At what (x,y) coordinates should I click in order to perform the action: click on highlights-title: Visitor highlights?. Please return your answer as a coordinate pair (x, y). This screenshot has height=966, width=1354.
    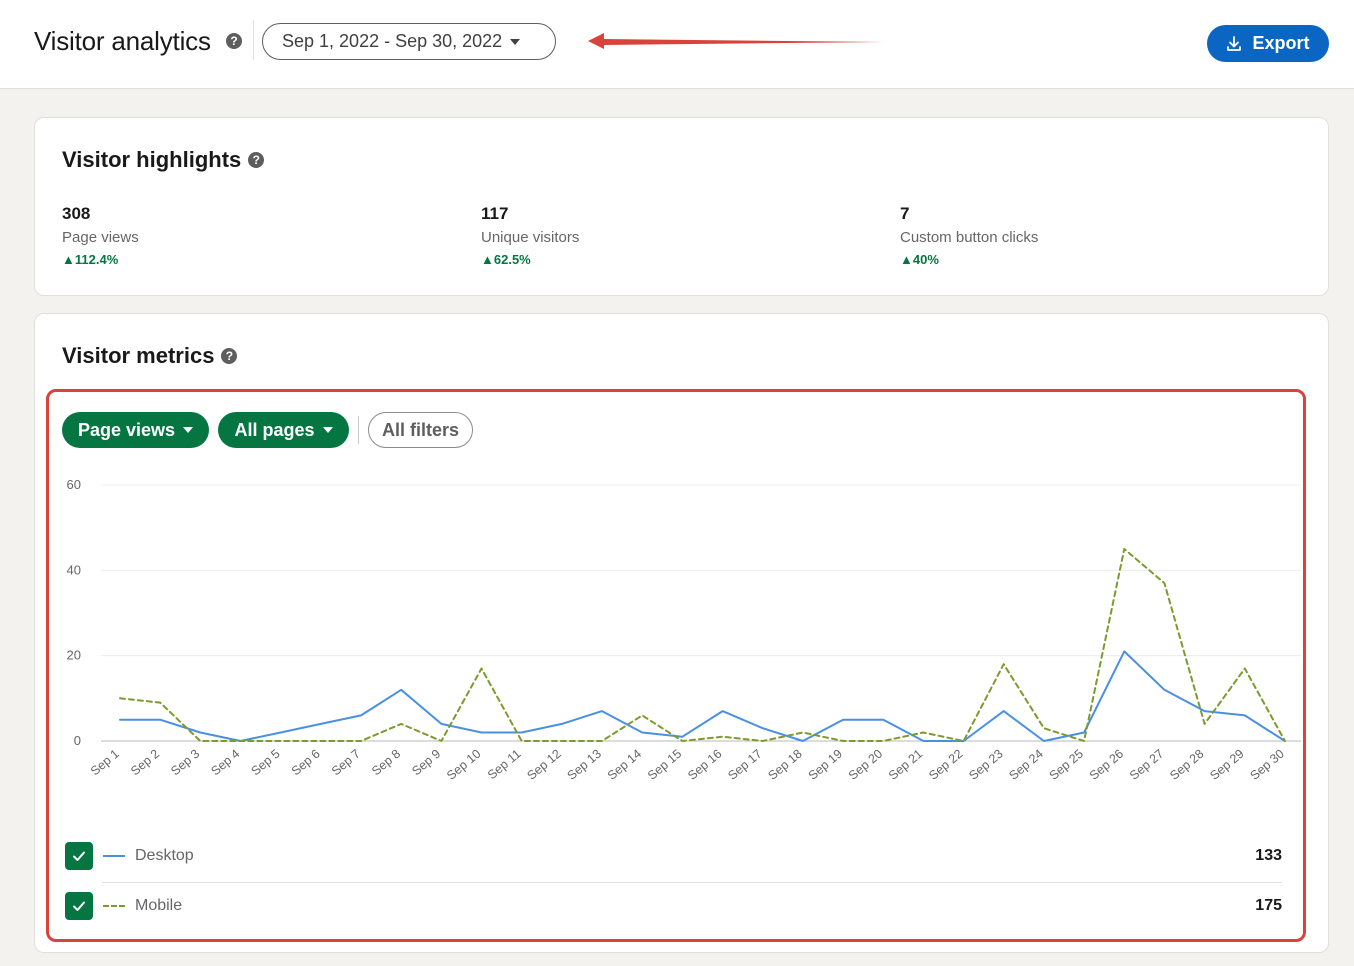
    Looking at the image, I should click on (163, 160).